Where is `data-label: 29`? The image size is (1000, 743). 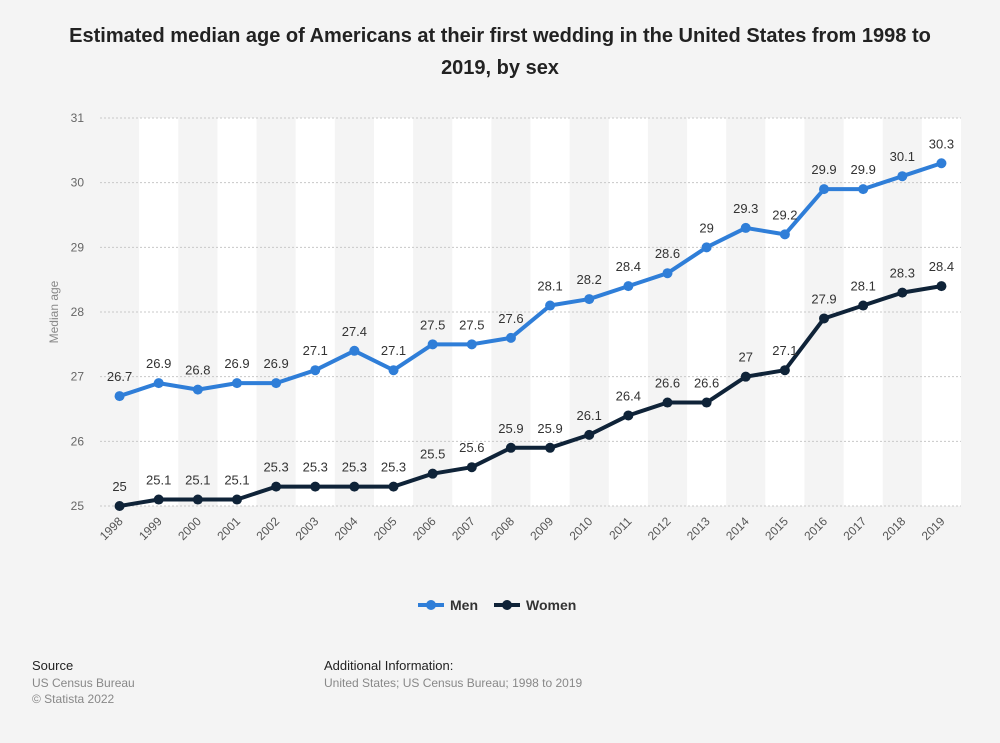 data-label: 29 is located at coordinates (706, 227).